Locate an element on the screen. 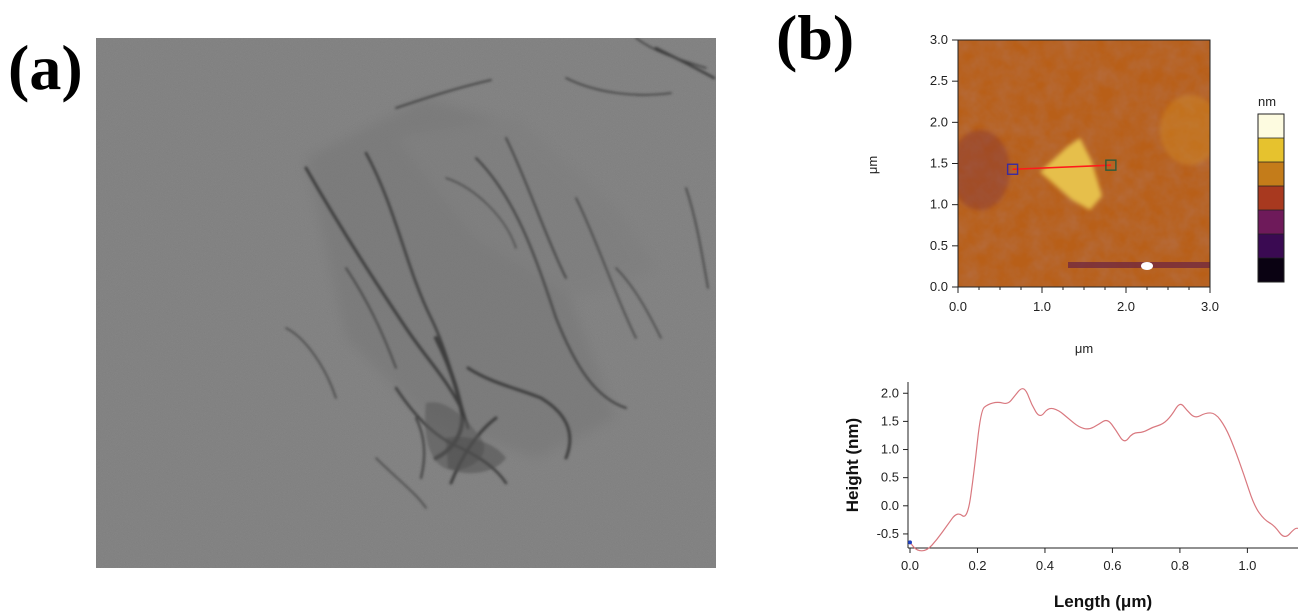  profile-y-tick-label: 2.0 is located at coordinates (890, 392).